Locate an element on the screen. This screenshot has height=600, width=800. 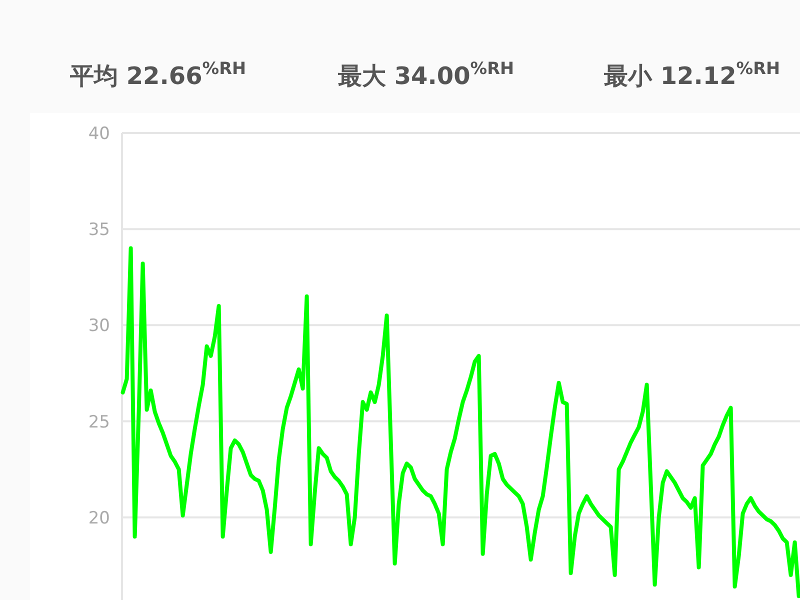
y-tick-label: 40 is located at coordinates (99, 134).